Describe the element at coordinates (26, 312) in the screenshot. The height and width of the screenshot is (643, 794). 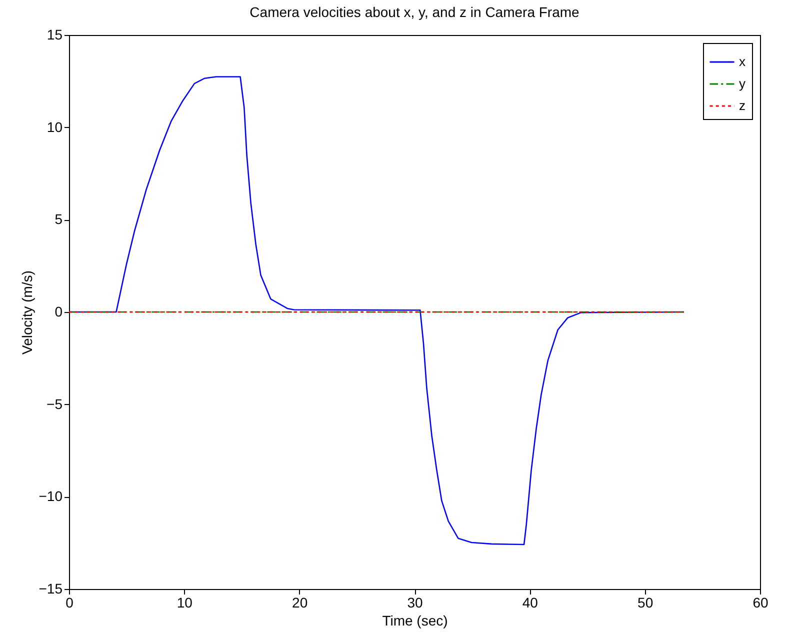
I see `y-axis-title: Velocity (m/s)` at that location.